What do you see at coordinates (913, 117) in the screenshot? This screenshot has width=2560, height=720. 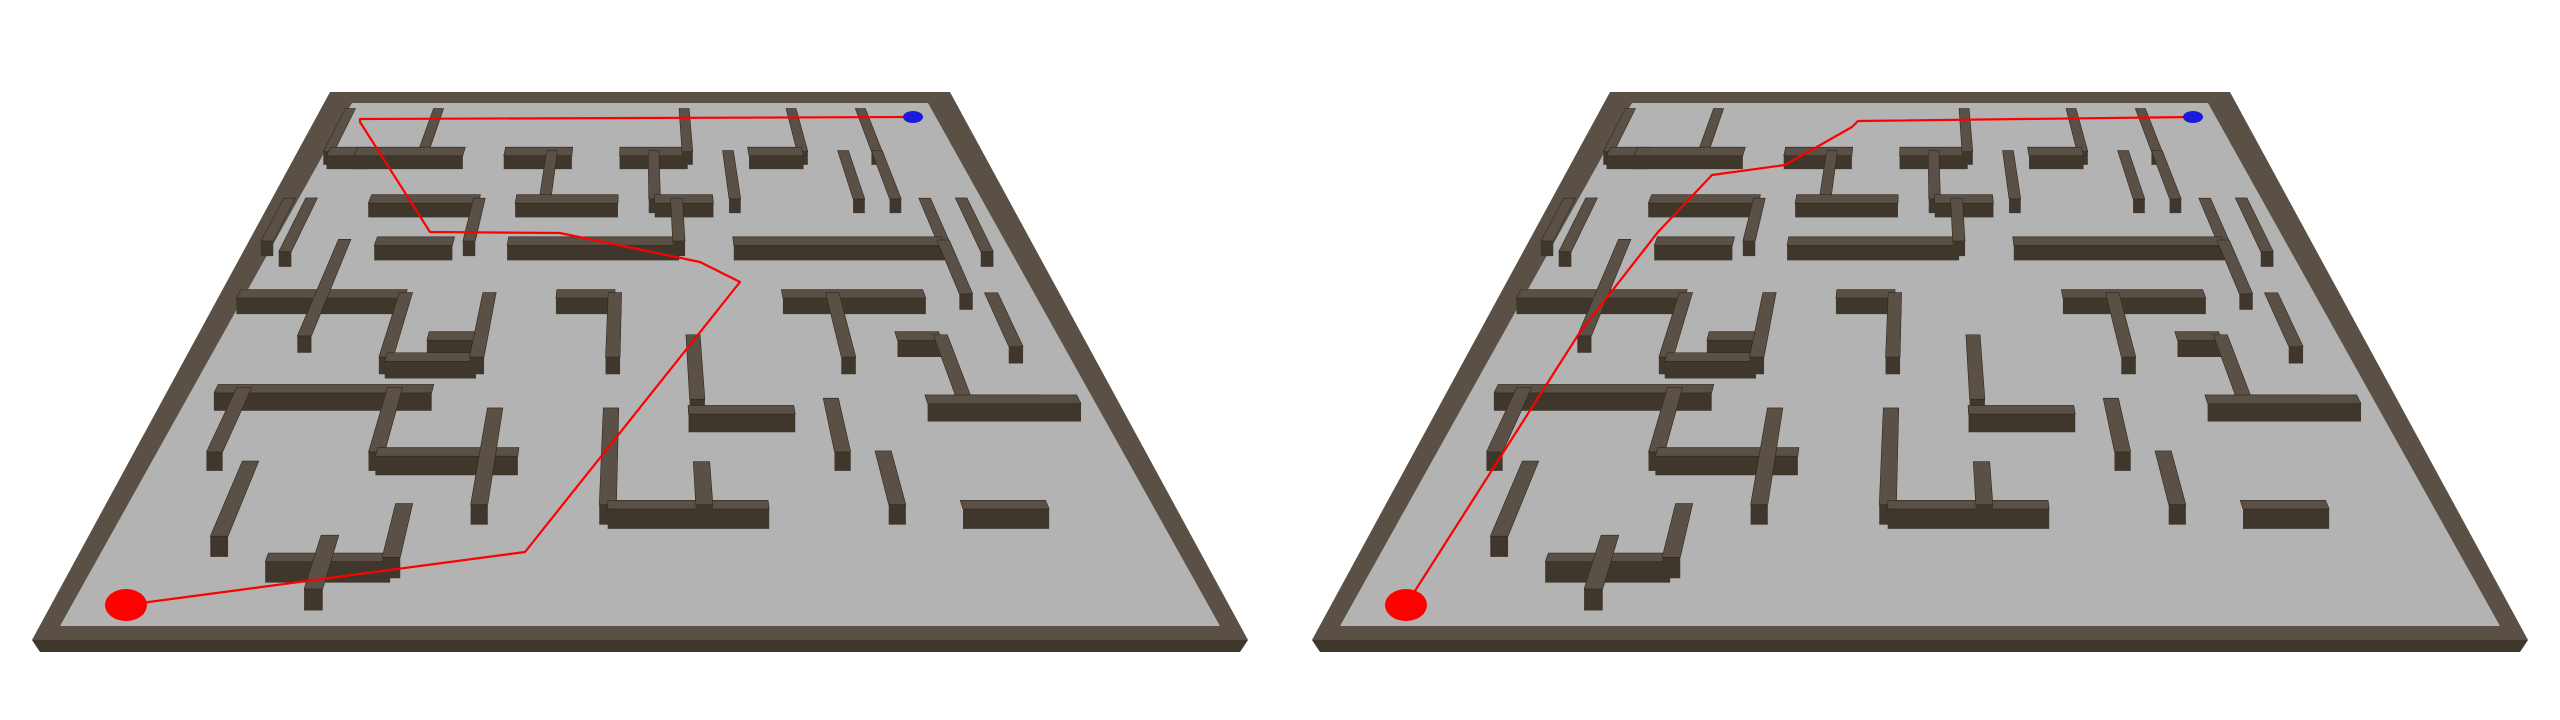 I see `goal-marker` at bounding box center [913, 117].